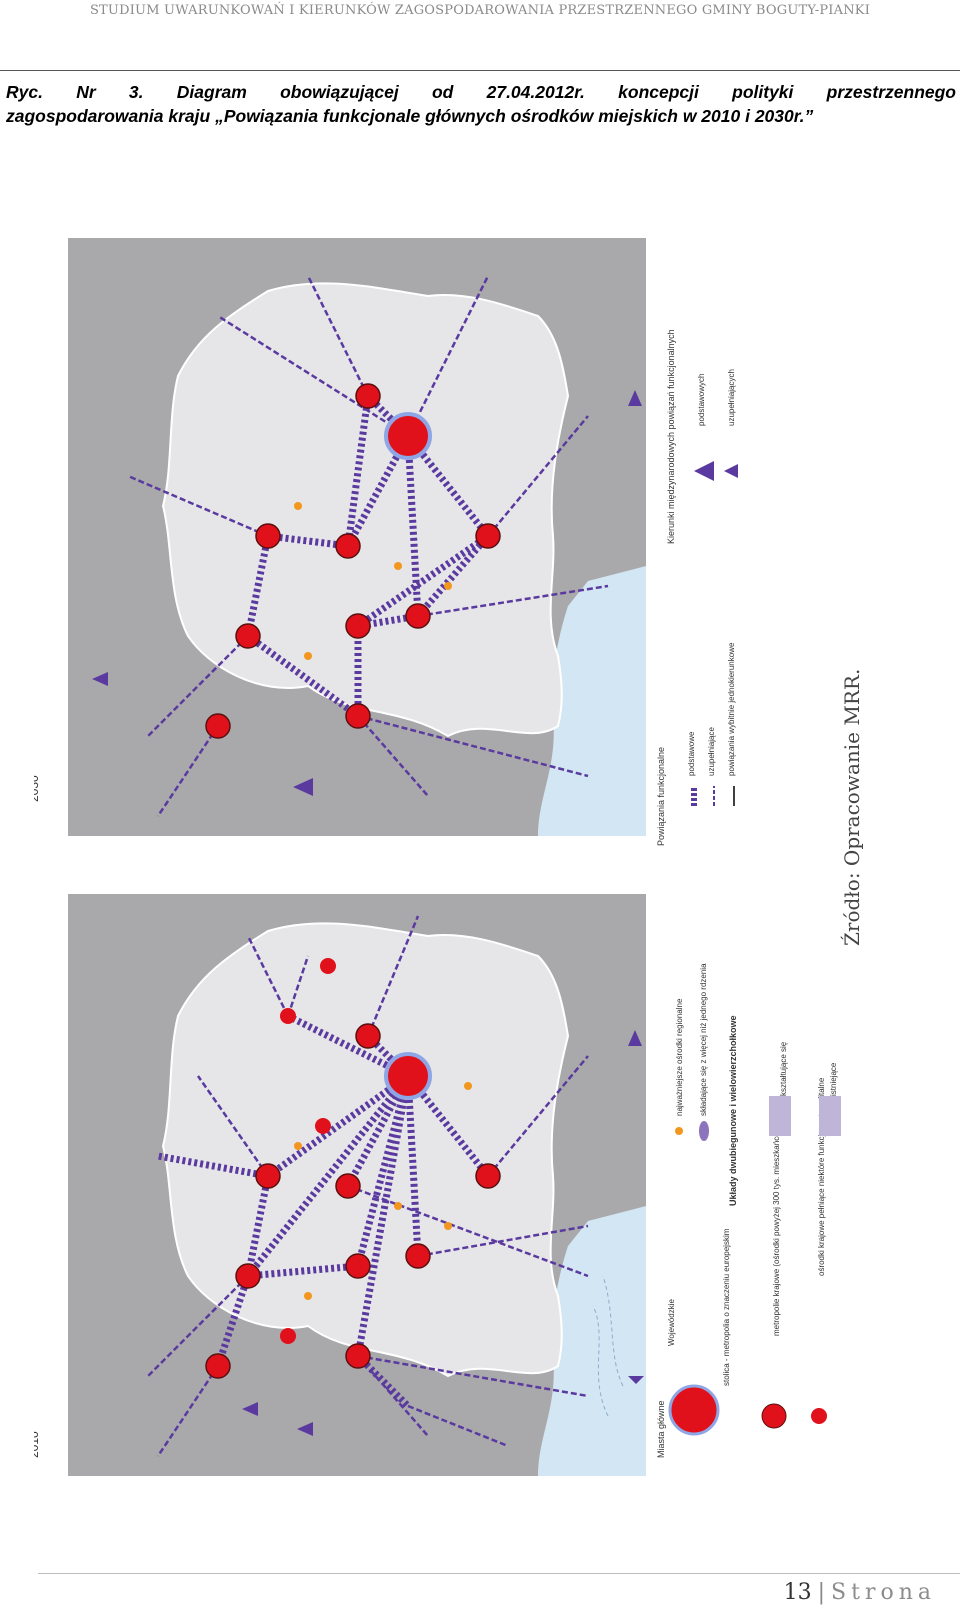  Describe the element at coordinates (711, 751) in the screenshot. I see `legend-links-complementary: uzupełniające` at that location.